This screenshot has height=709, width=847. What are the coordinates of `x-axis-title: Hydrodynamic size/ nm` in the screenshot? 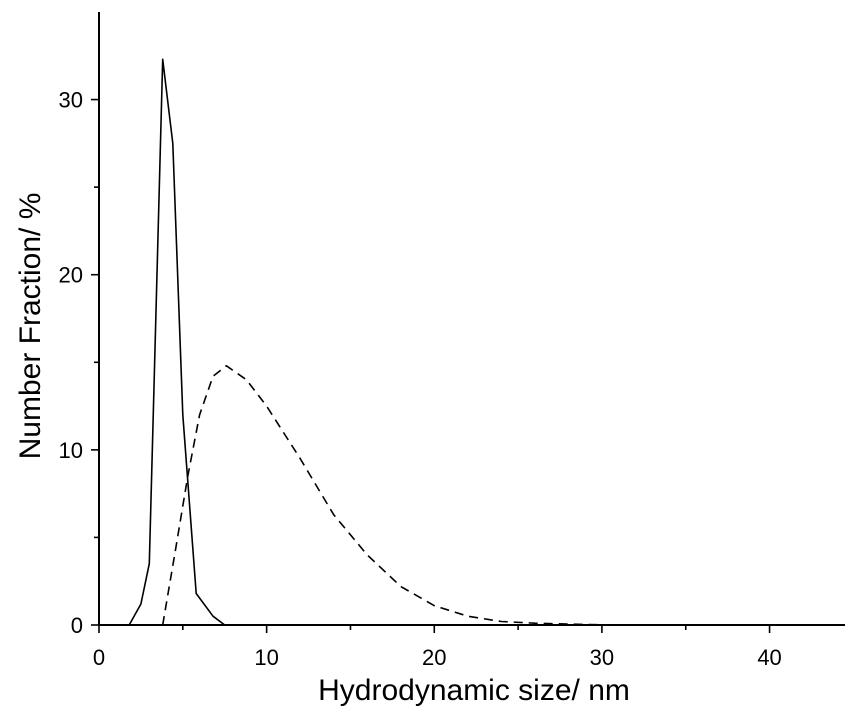 It's located at (474, 690).